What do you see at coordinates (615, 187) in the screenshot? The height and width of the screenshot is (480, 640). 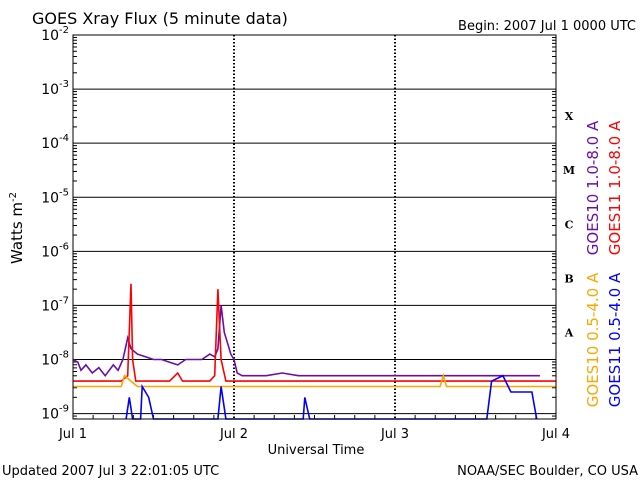 I see `legend-entry: GOES11 1.0-8.0 A` at bounding box center [615, 187].